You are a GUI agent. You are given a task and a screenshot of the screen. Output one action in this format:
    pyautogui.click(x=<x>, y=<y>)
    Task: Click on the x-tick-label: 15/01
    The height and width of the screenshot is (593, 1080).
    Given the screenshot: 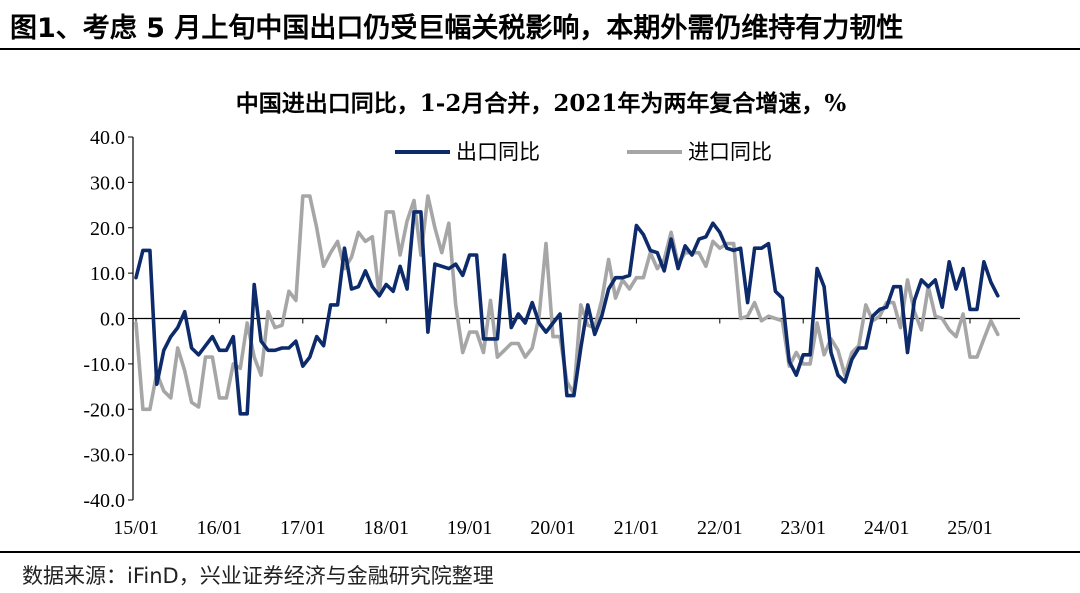 What is the action you would take?
    pyautogui.click(x=136, y=528)
    